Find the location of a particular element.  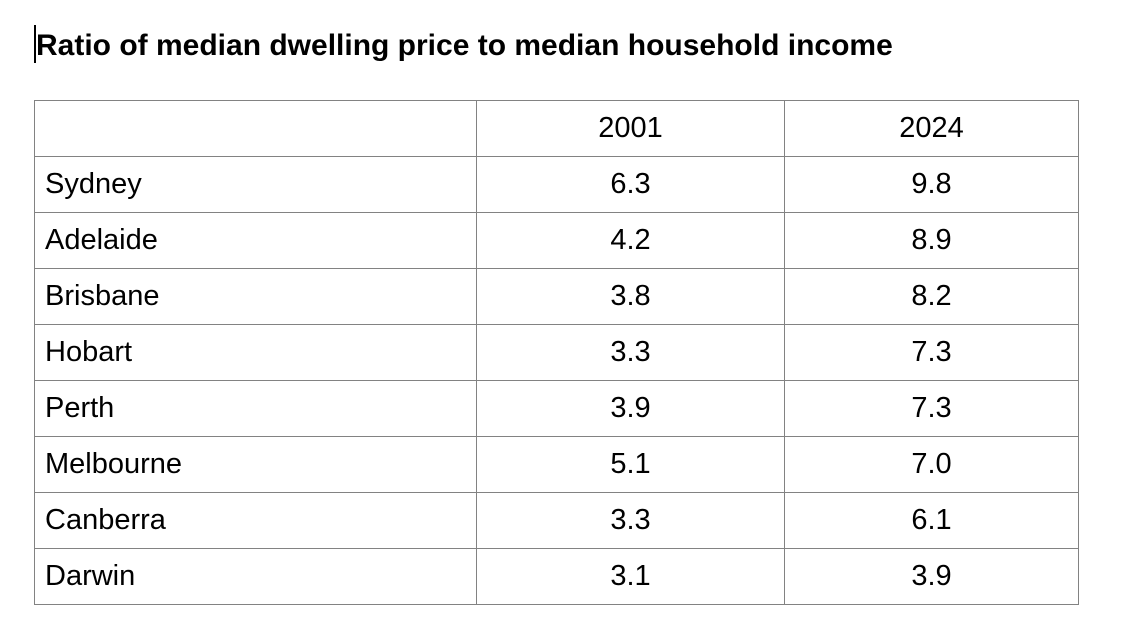

value-cell-2001: 4.2 is located at coordinates (630, 240).